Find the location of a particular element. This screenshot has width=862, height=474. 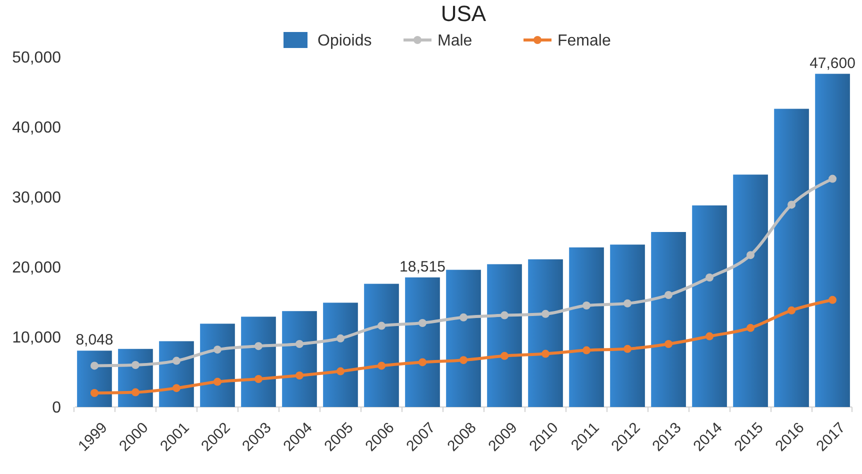

y-tick-label: 40,000 is located at coordinates (37, 128).